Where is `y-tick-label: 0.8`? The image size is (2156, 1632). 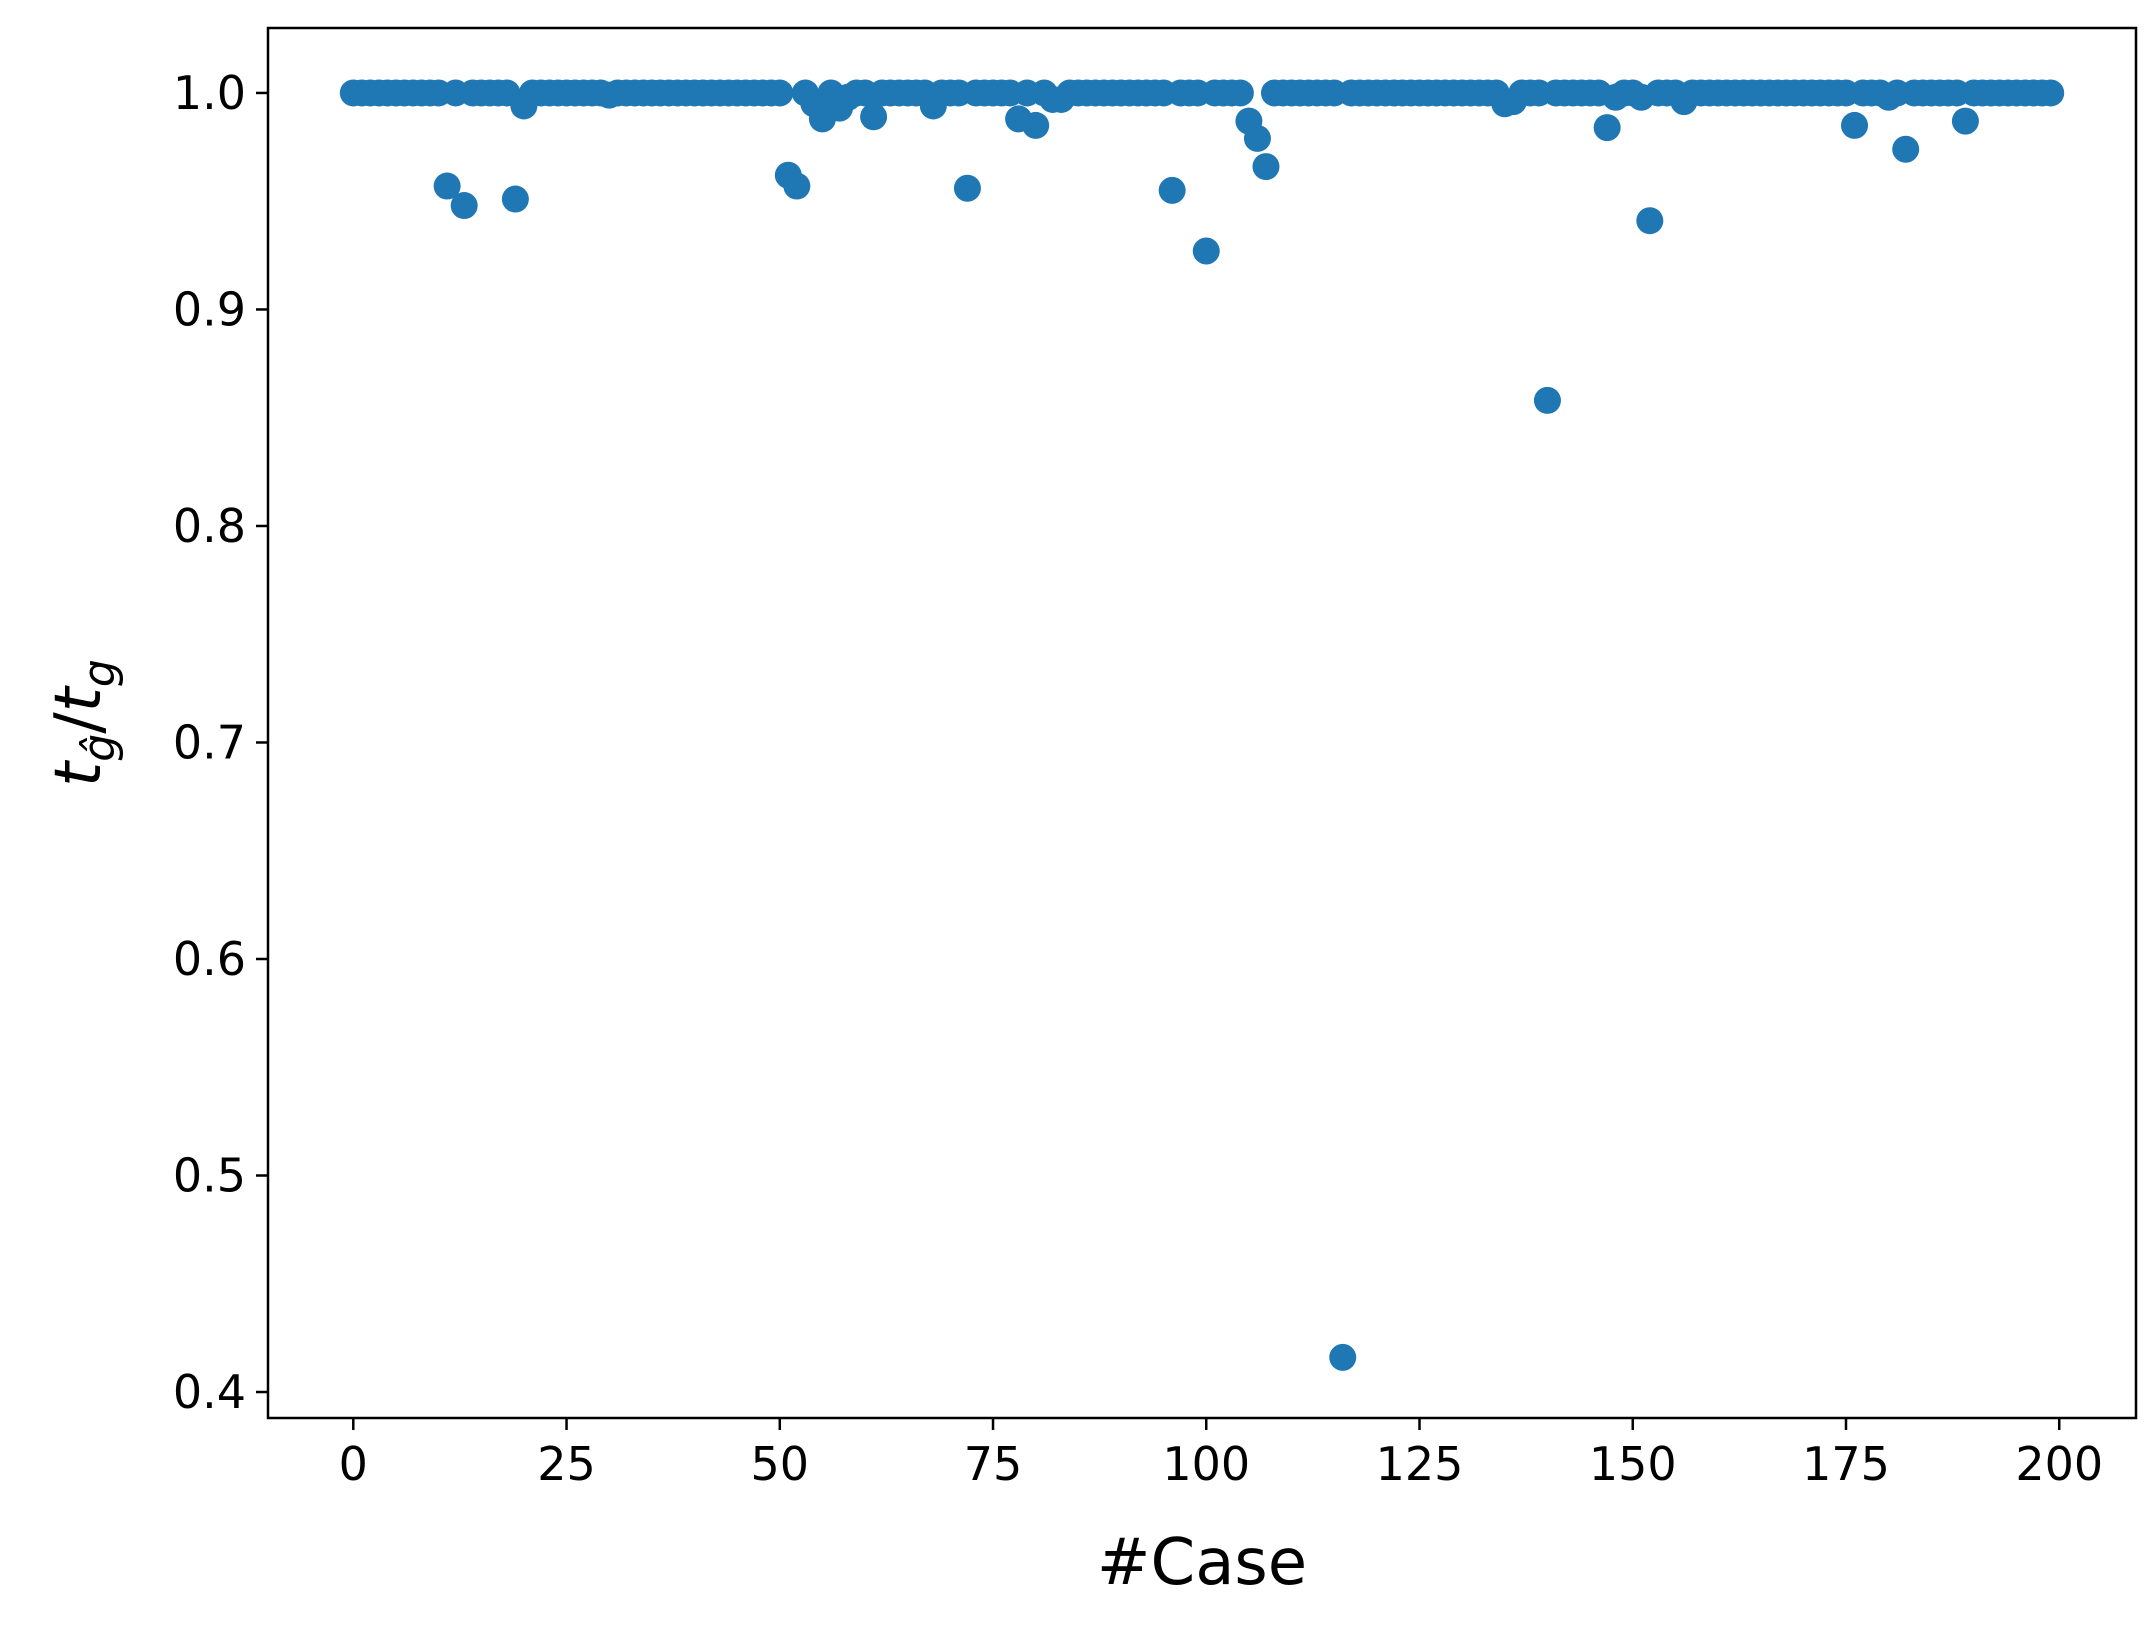 y-tick-label: 0.8 is located at coordinates (209, 526).